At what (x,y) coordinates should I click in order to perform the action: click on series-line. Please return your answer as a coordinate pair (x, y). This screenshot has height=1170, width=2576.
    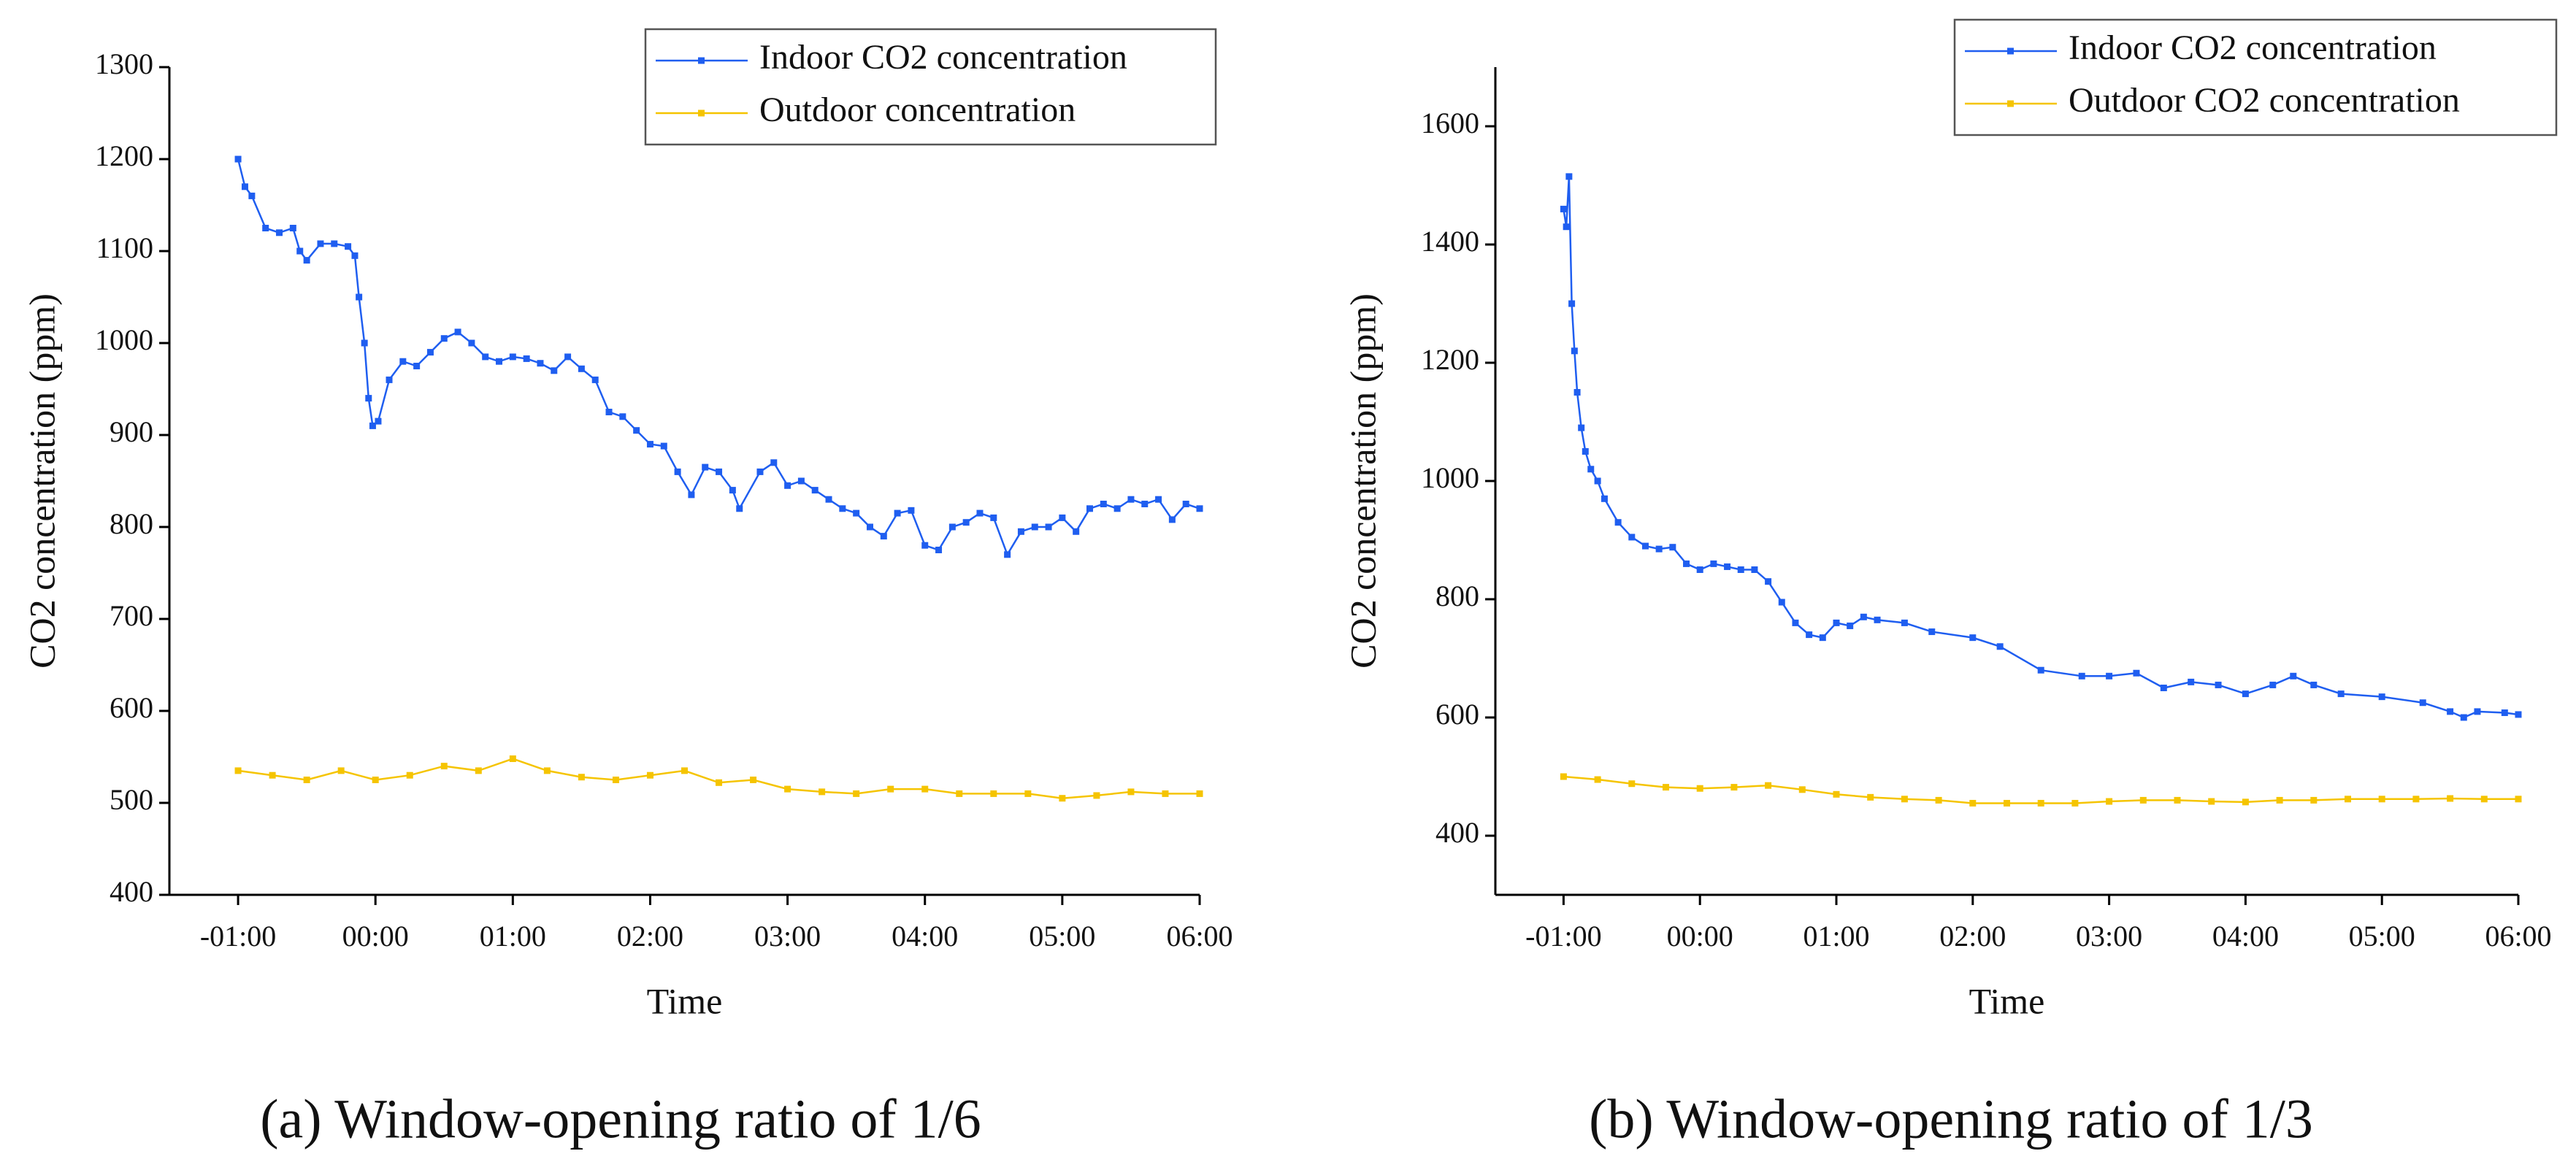
    Looking at the image, I should click on (718, 357).